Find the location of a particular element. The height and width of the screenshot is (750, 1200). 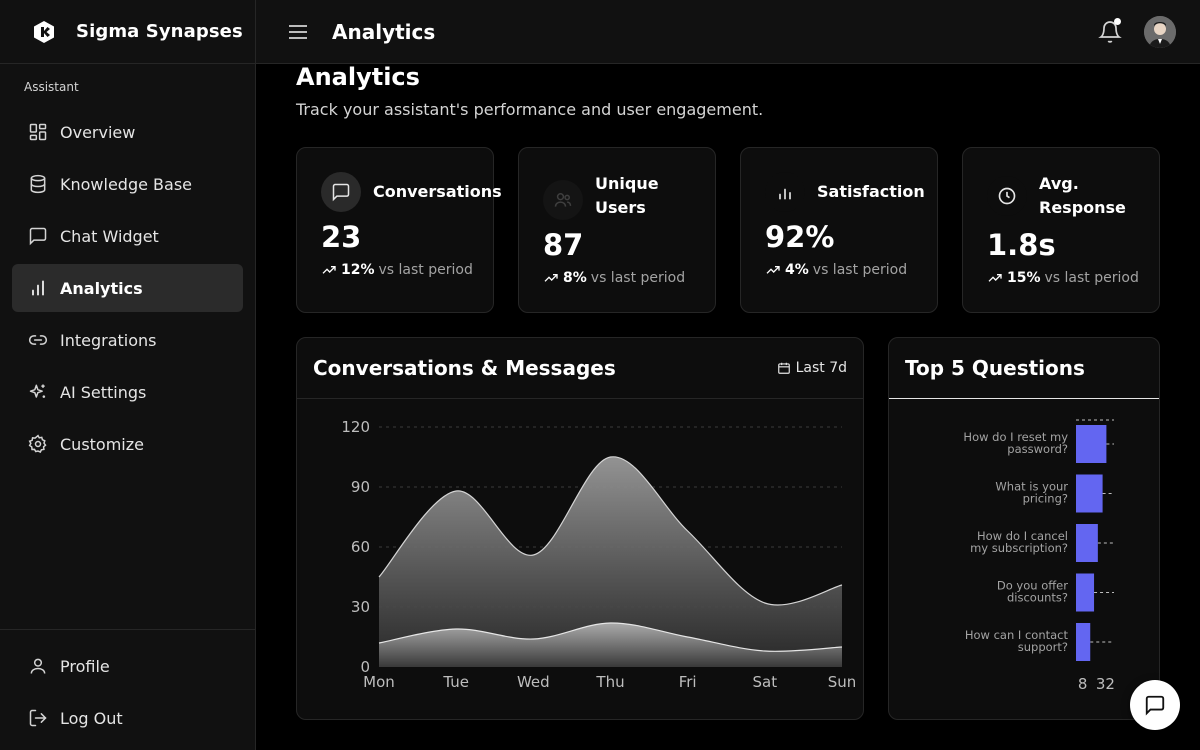

sidebar-item-label: Knowledge Base is located at coordinates (126, 184).